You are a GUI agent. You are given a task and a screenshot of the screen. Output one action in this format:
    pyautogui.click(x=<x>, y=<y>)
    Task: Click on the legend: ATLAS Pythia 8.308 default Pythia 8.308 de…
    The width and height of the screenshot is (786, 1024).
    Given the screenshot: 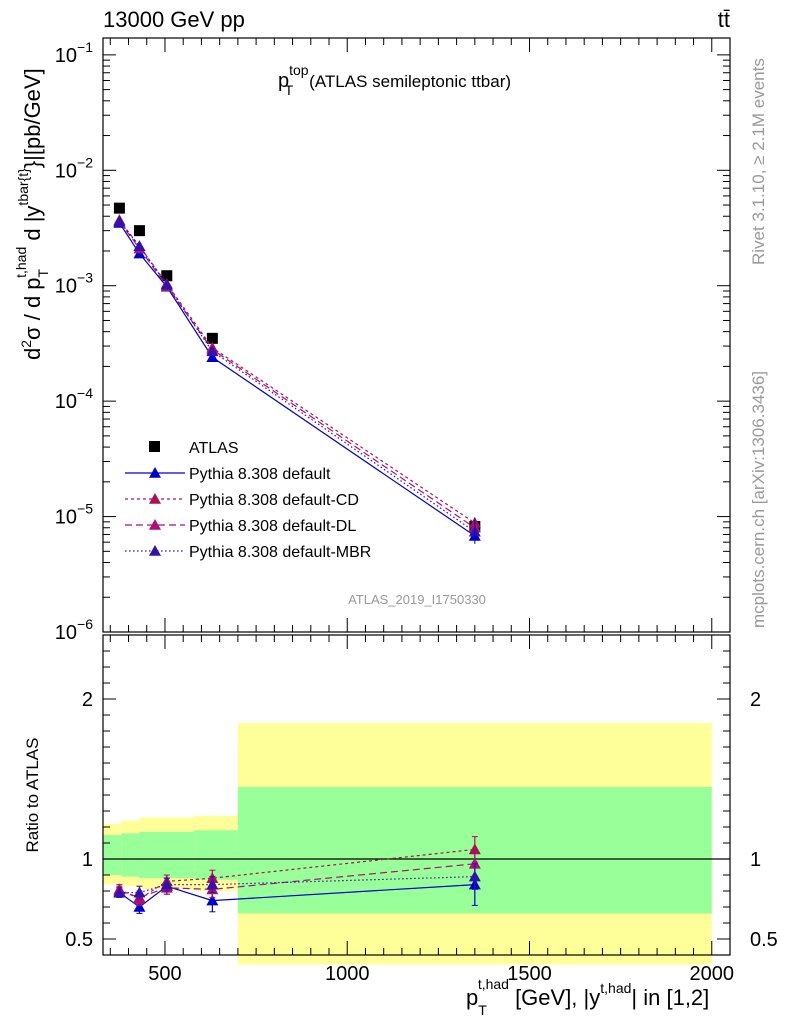 What is the action you would take?
    pyautogui.click(x=248, y=500)
    